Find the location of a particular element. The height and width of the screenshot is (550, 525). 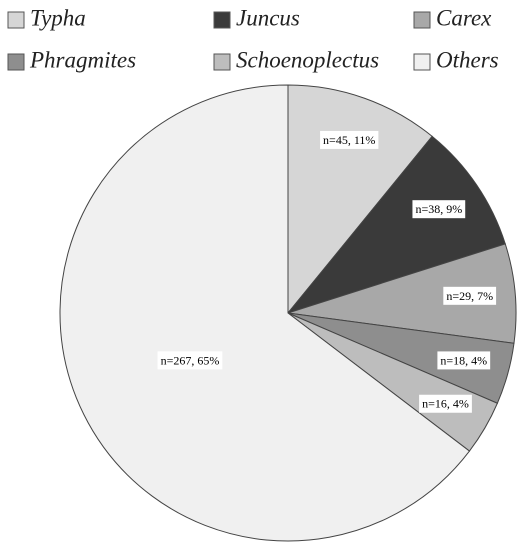

legend-label: Schoenoplectus is located at coordinates (307, 59).